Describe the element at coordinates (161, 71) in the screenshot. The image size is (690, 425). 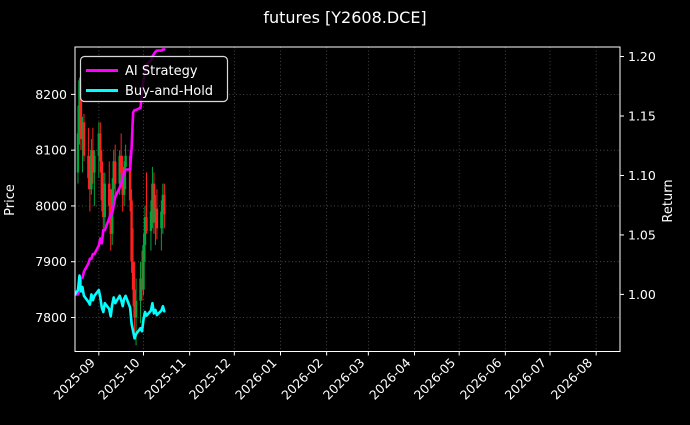
I see `legend-ai-label: AI Strategy` at that location.